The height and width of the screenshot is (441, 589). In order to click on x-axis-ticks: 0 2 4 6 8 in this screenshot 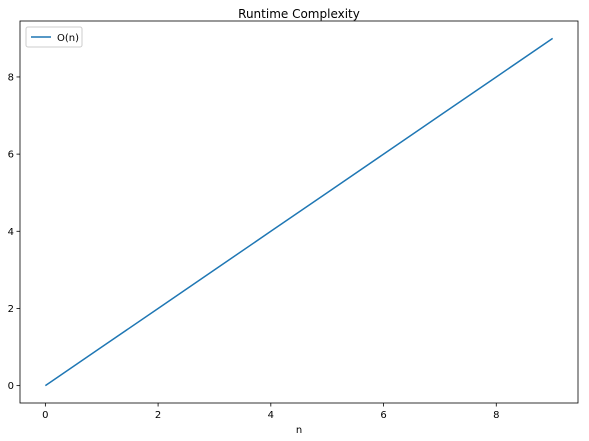, I will do `click(270, 412)`.